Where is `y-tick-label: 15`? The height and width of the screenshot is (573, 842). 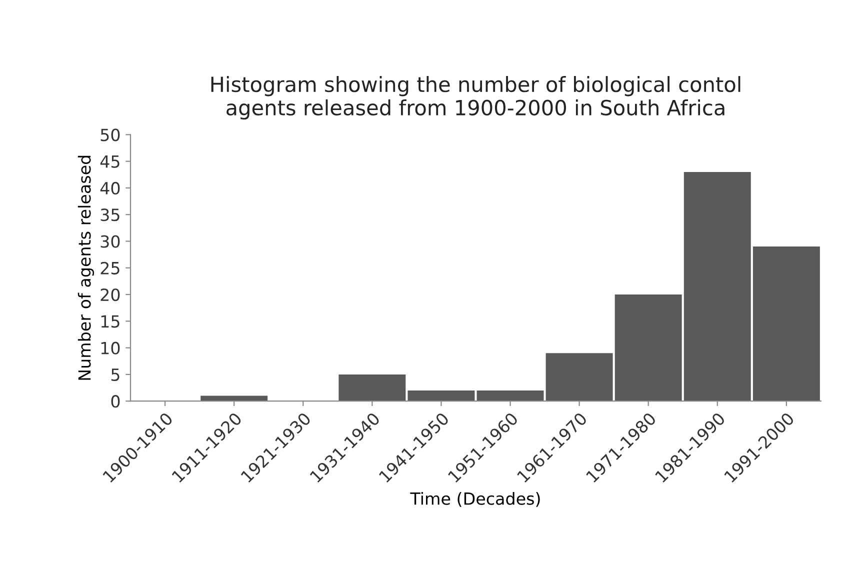 y-tick-label: 15 is located at coordinates (110, 321).